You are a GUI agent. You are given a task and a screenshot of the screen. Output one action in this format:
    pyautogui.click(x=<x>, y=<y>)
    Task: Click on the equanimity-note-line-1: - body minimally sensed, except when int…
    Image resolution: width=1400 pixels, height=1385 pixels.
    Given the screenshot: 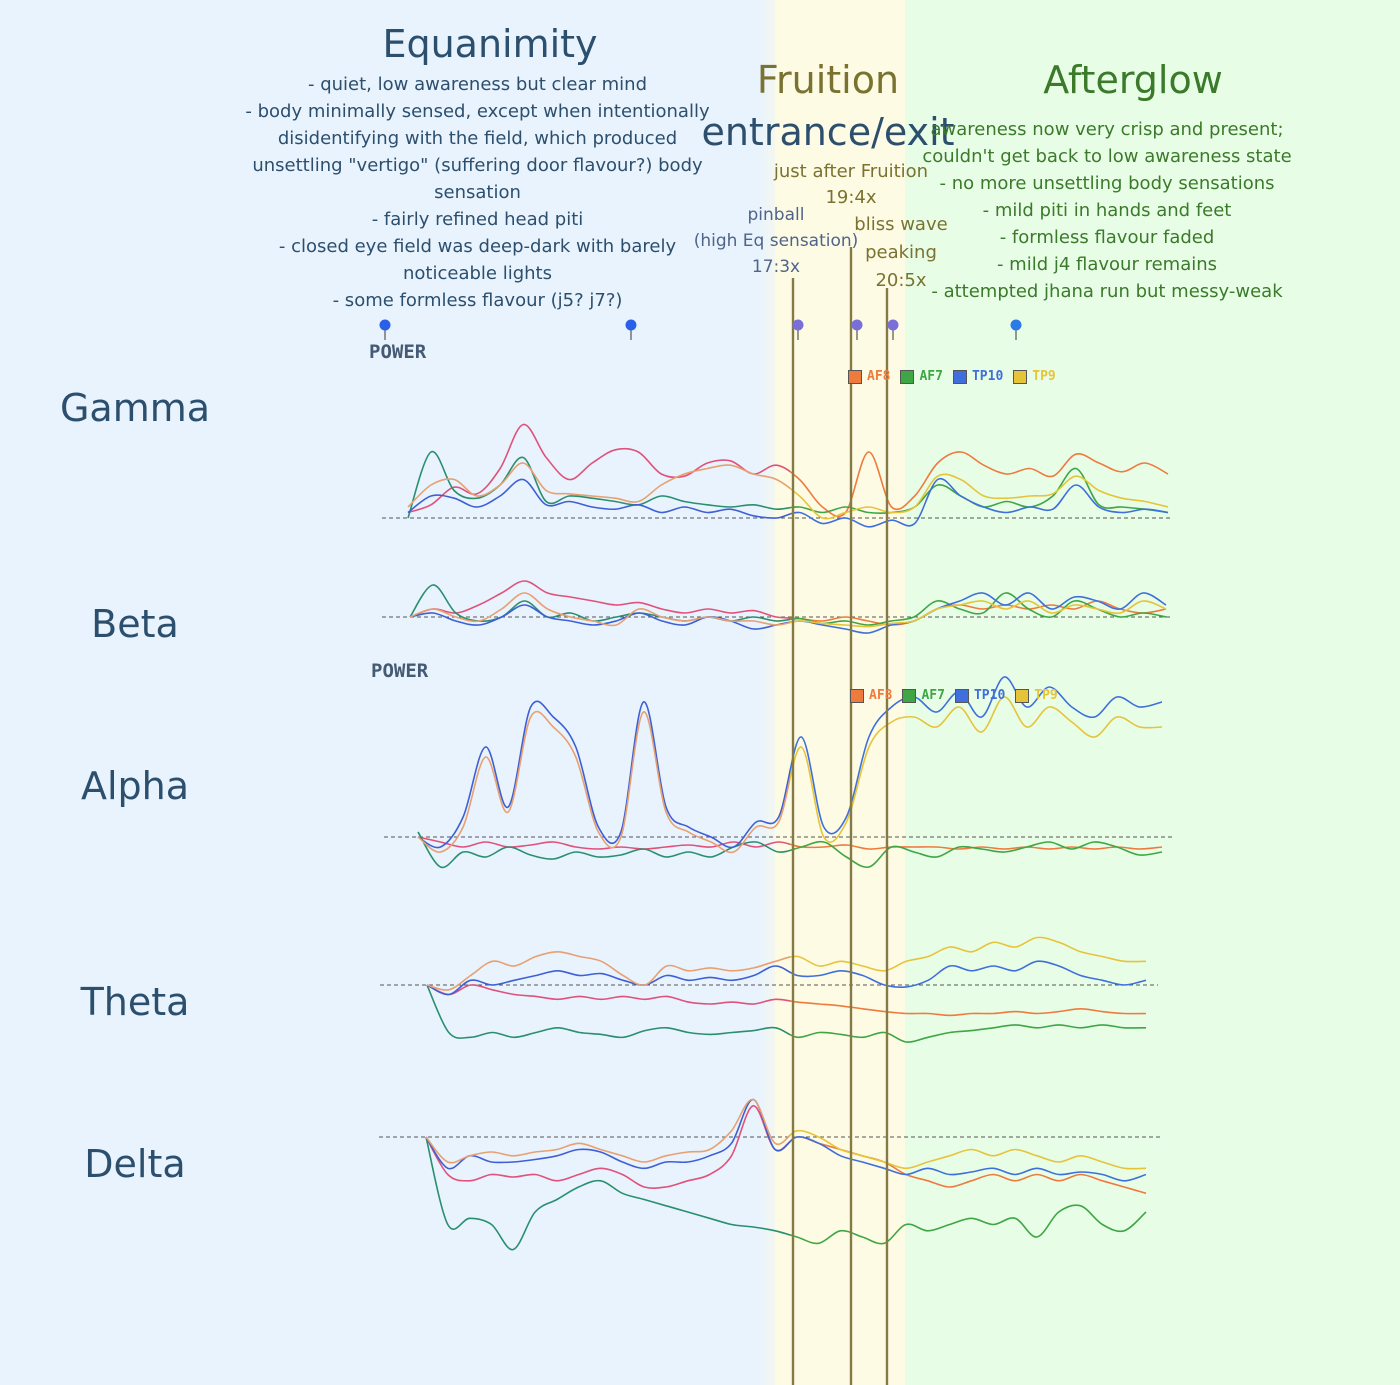 What is the action you would take?
    pyautogui.click(x=477, y=111)
    